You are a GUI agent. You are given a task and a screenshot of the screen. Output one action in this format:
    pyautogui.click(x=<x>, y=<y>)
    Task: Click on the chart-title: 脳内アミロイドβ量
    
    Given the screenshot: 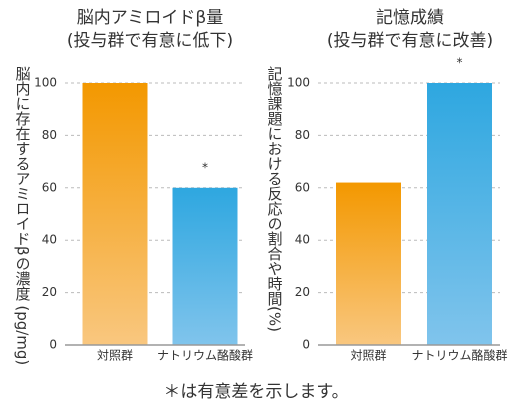 What is the action you would take?
    pyautogui.click(x=150, y=18)
    